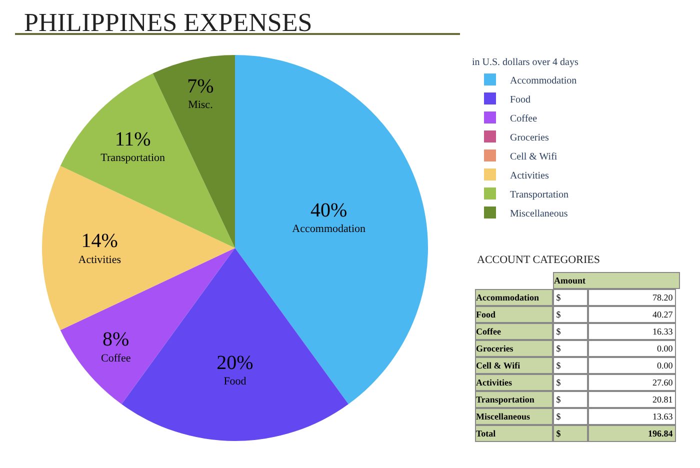 Image resolution: width=700 pixels, height=468 pixels. Describe the element at coordinates (495, 349) in the screenshot. I see `category-label: Groceries` at that location.